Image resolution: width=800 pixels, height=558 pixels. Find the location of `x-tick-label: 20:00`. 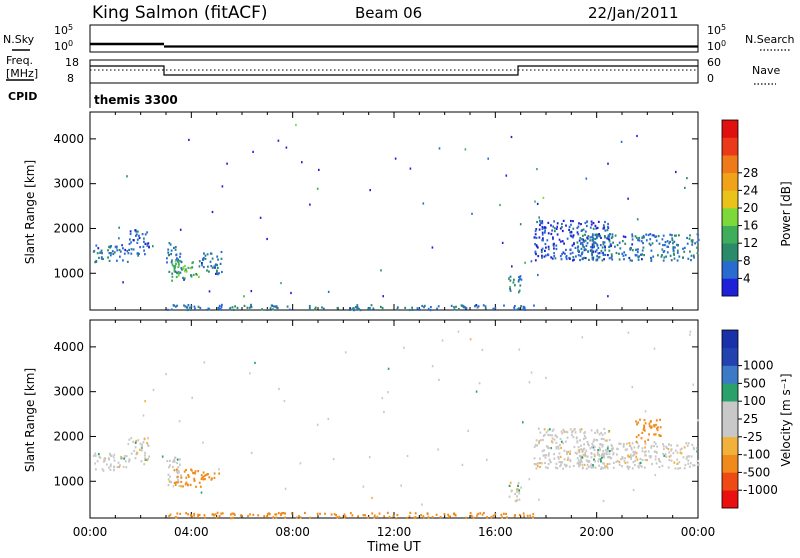

x-tick-label: 20:00 is located at coordinates (596, 532).